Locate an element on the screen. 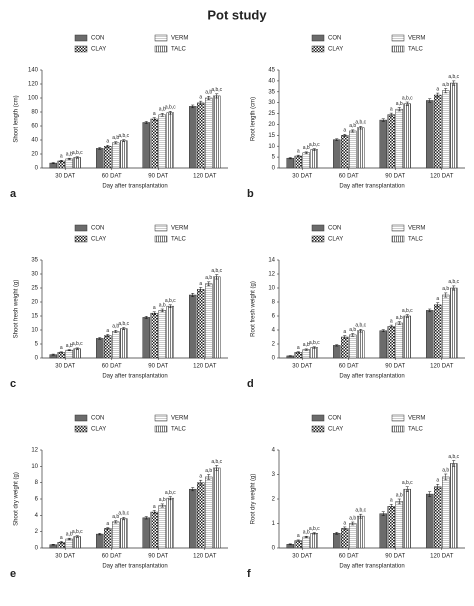 The height and width of the screenshot is (606, 474). legend-label: CLAY is located at coordinates (98, 430).